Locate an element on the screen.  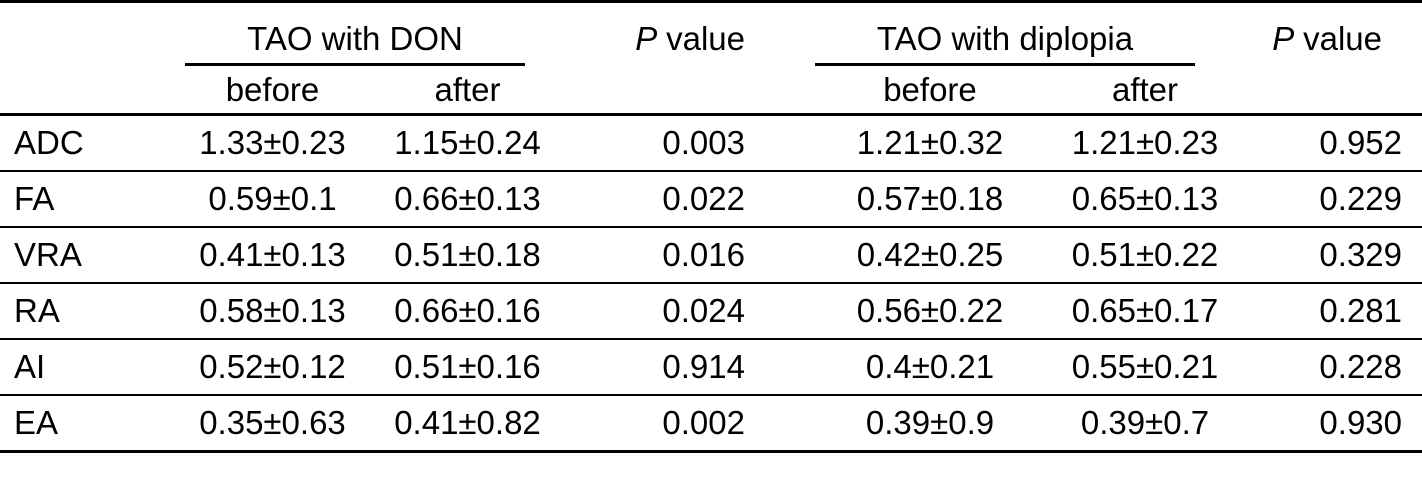
column-group-tao-diplopia: TAO with diplopia is located at coordinates (1005, 34).